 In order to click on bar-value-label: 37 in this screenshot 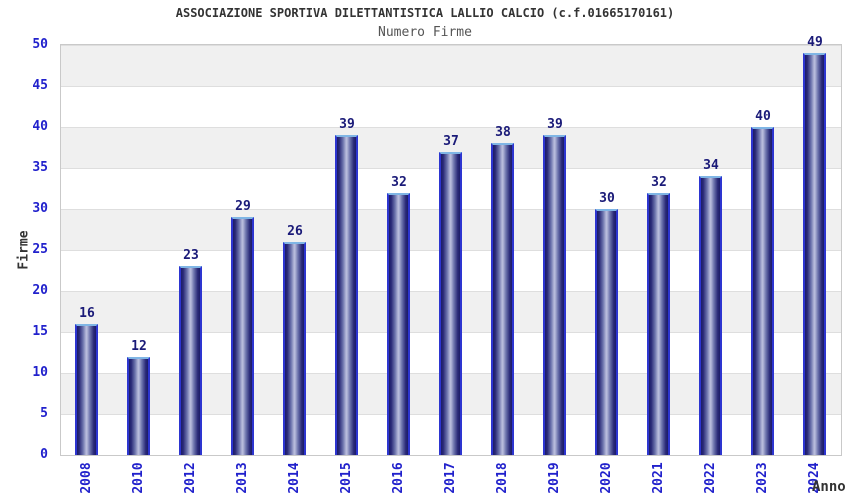, I will do `click(451, 141)`.